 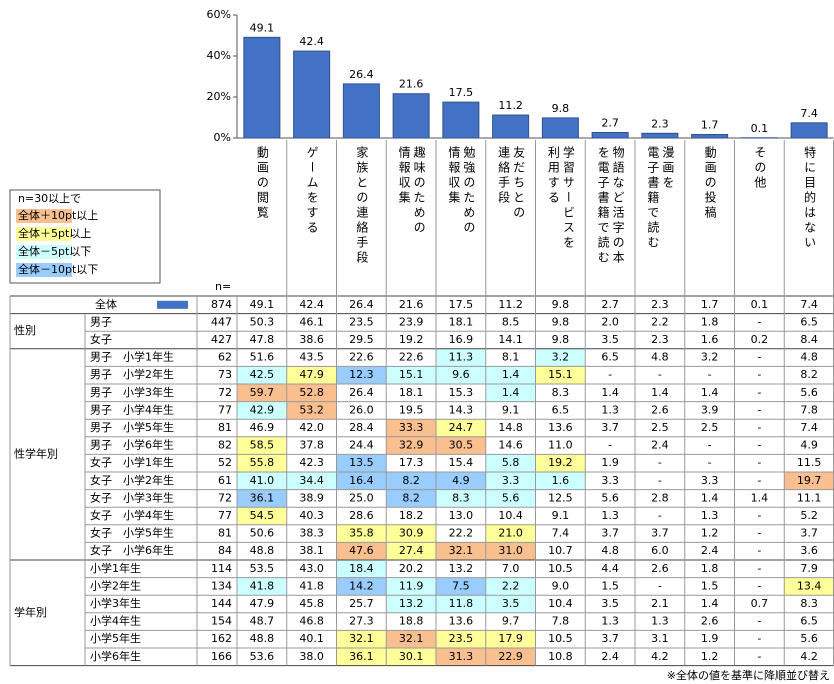 What do you see at coordinates (510, 533) in the screenshot?
I see `value-cell: 21.0` at bounding box center [510, 533].